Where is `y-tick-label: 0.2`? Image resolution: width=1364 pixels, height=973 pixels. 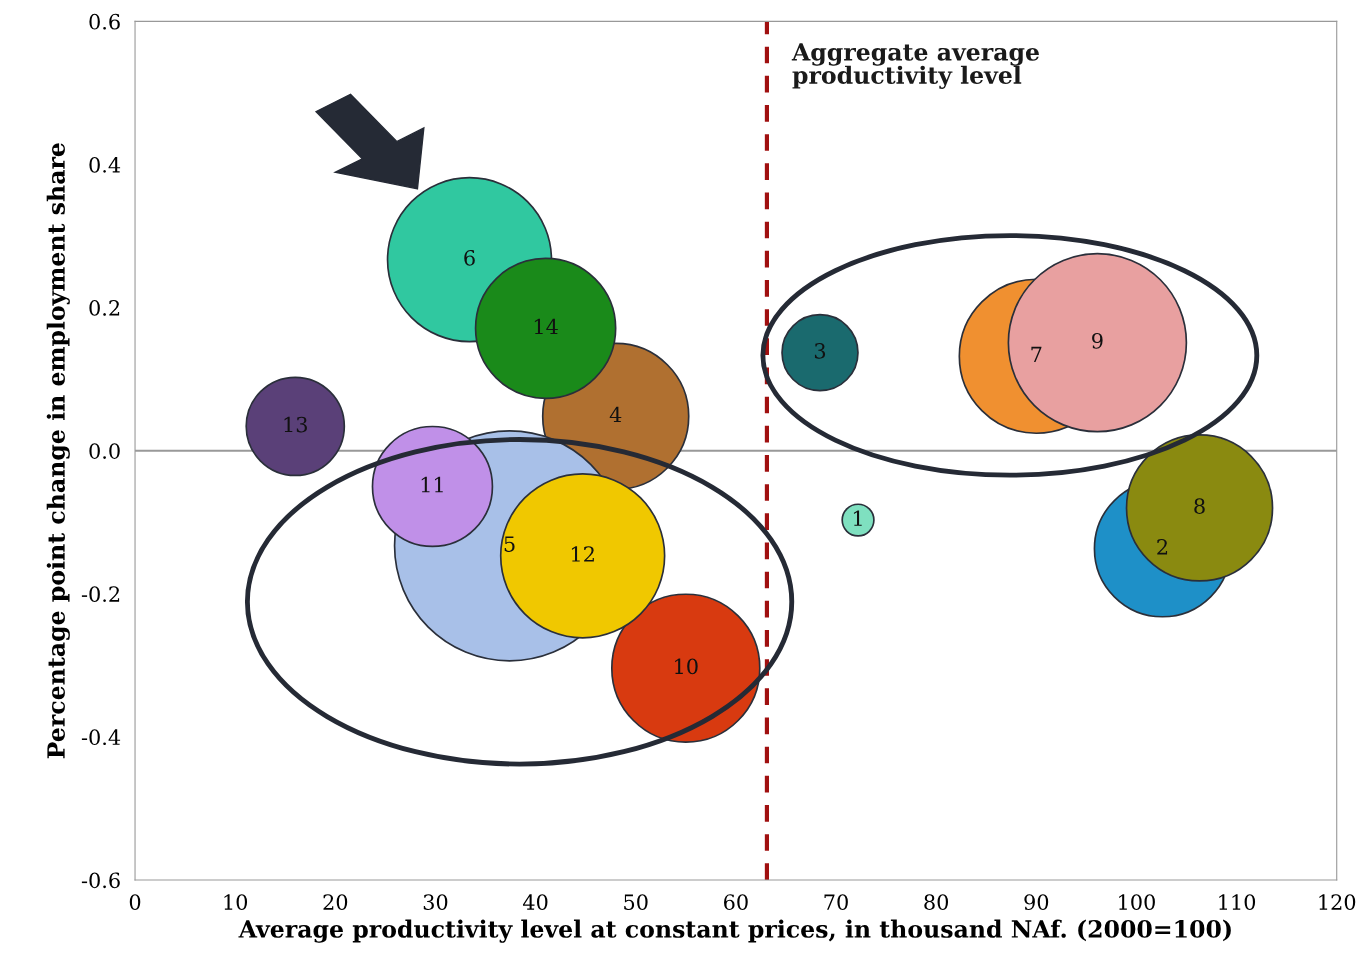 y-tick-label: 0.2 is located at coordinates (104, 308).